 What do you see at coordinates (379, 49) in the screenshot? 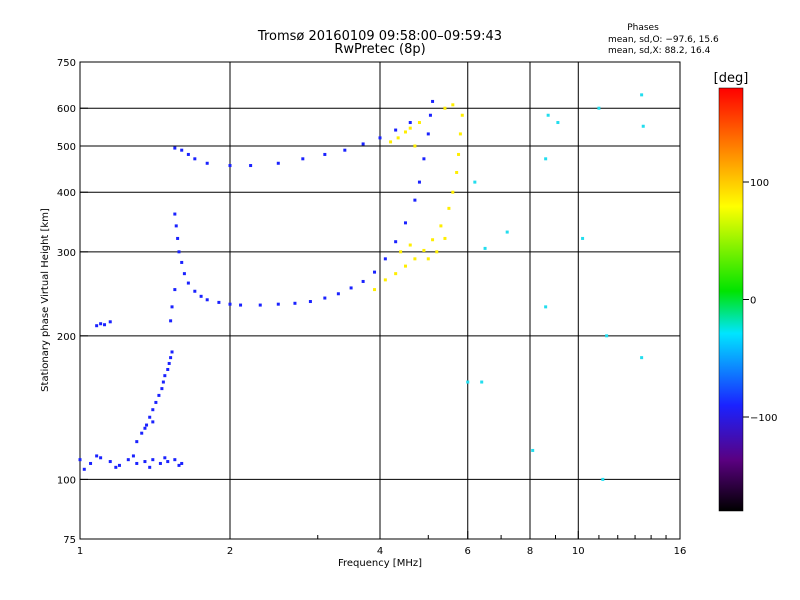
I see `chart-subtitle: RwPretec (8p)` at bounding box center [379, 49].